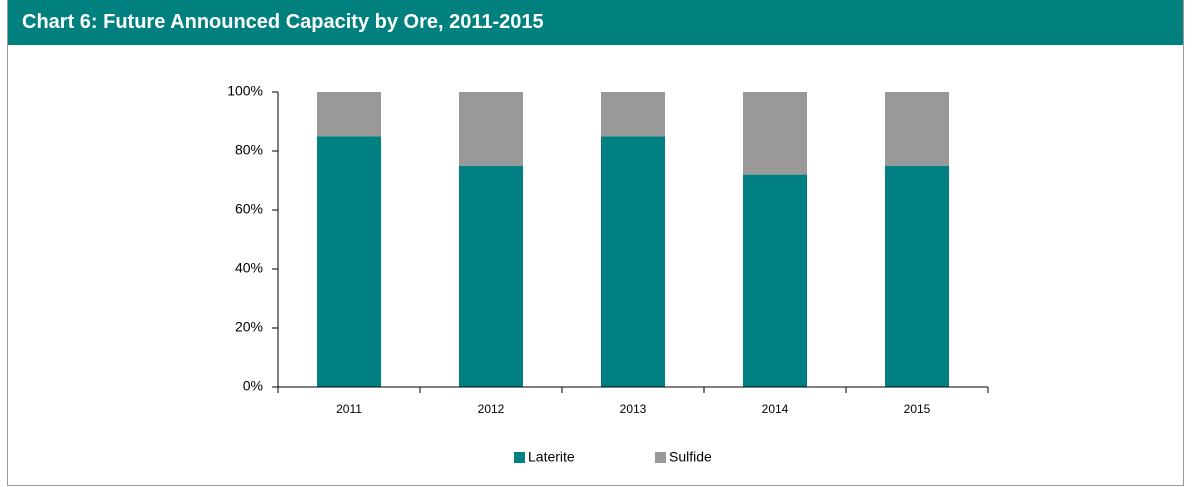  What do you see at coordinates (249, 327) in the screenshot?
I see `y-tick-label: 20%` at bounding box center [249, 327].